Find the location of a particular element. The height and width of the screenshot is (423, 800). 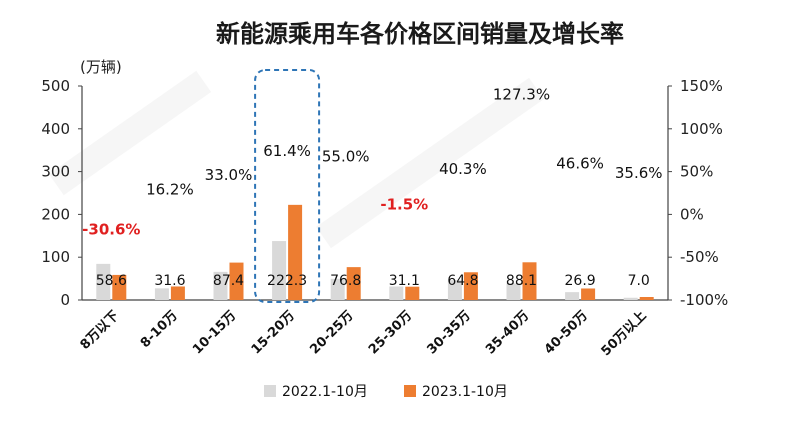

x-category-label: 40-50万 is located at coordinates (566, 332).